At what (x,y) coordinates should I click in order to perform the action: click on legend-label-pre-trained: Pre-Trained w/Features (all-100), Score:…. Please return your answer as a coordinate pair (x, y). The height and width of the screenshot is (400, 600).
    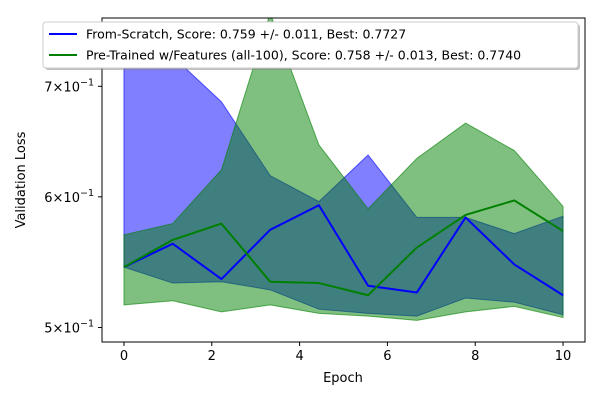
    Looking at the image, I should click on (303, 55).